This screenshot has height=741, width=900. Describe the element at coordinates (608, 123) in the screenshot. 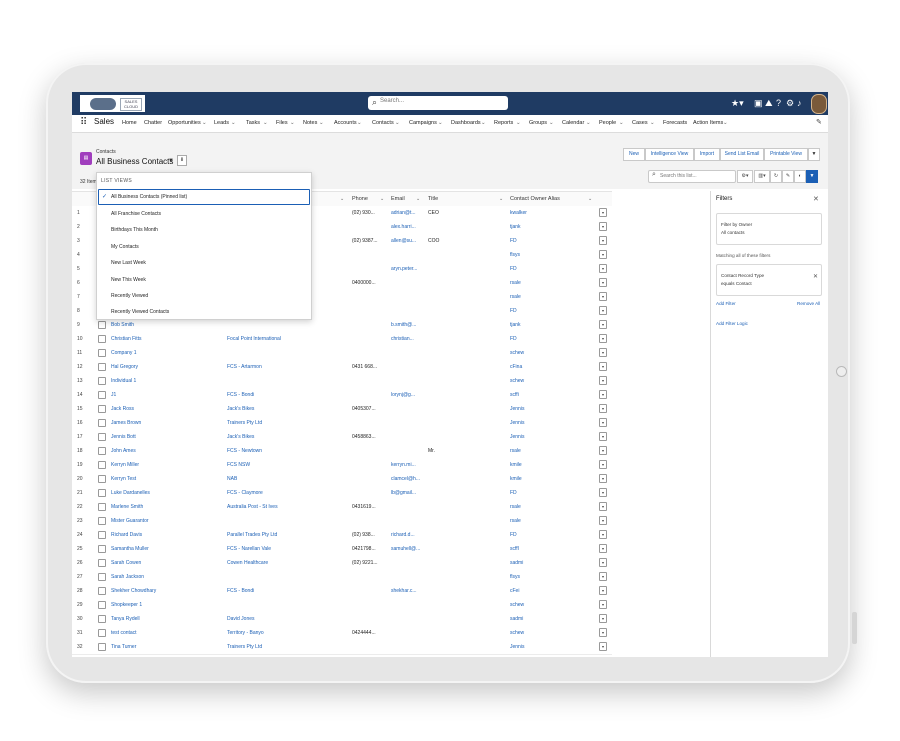

I see `nav-people: People` at that location.